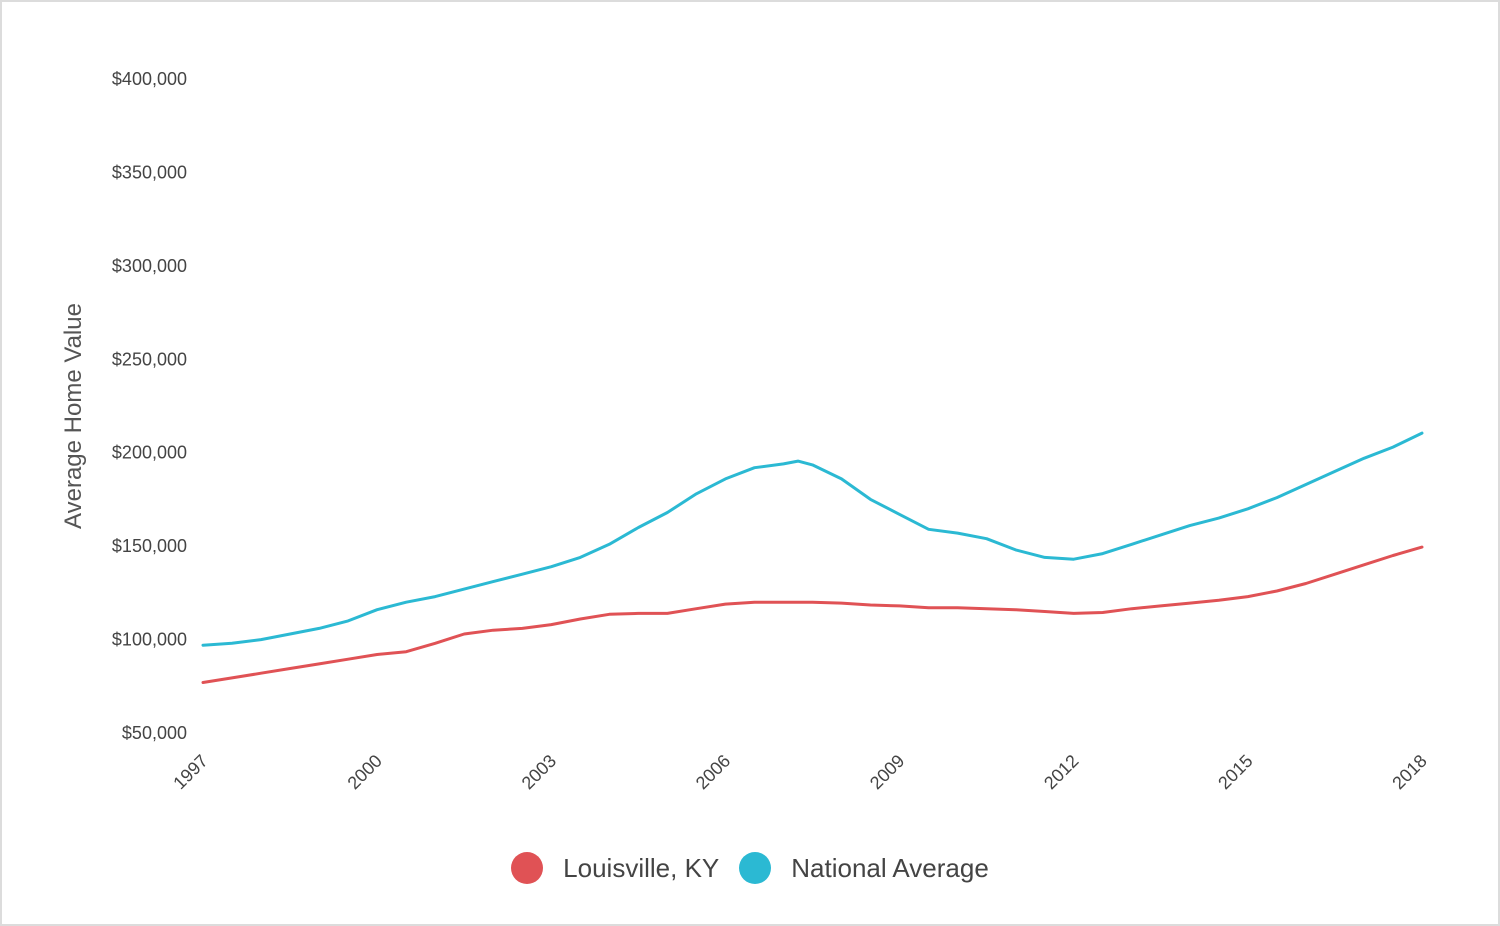  Describe the element at coordinates (890, 867) in the screenshot. I see `legend-label-national: National Average` at that location.